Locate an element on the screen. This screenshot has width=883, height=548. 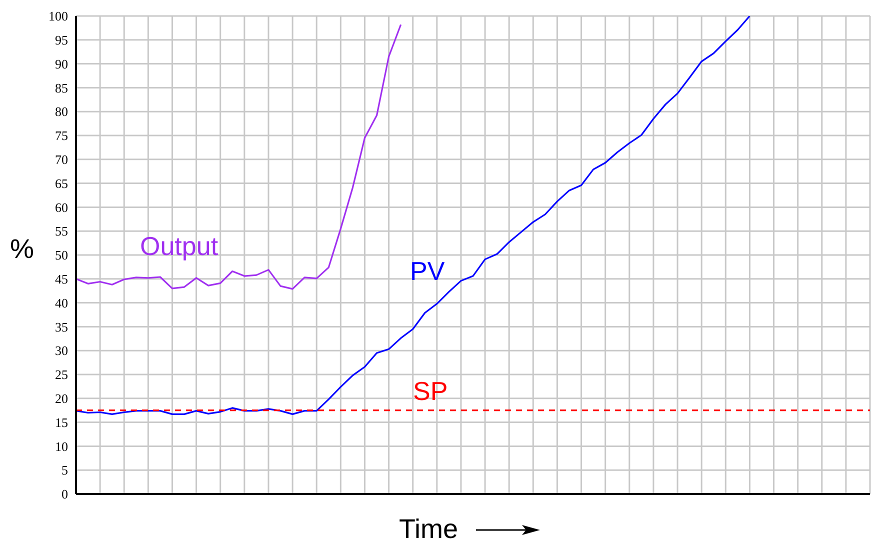
y-tick-label: 20 is located at coordinates (61, 398).